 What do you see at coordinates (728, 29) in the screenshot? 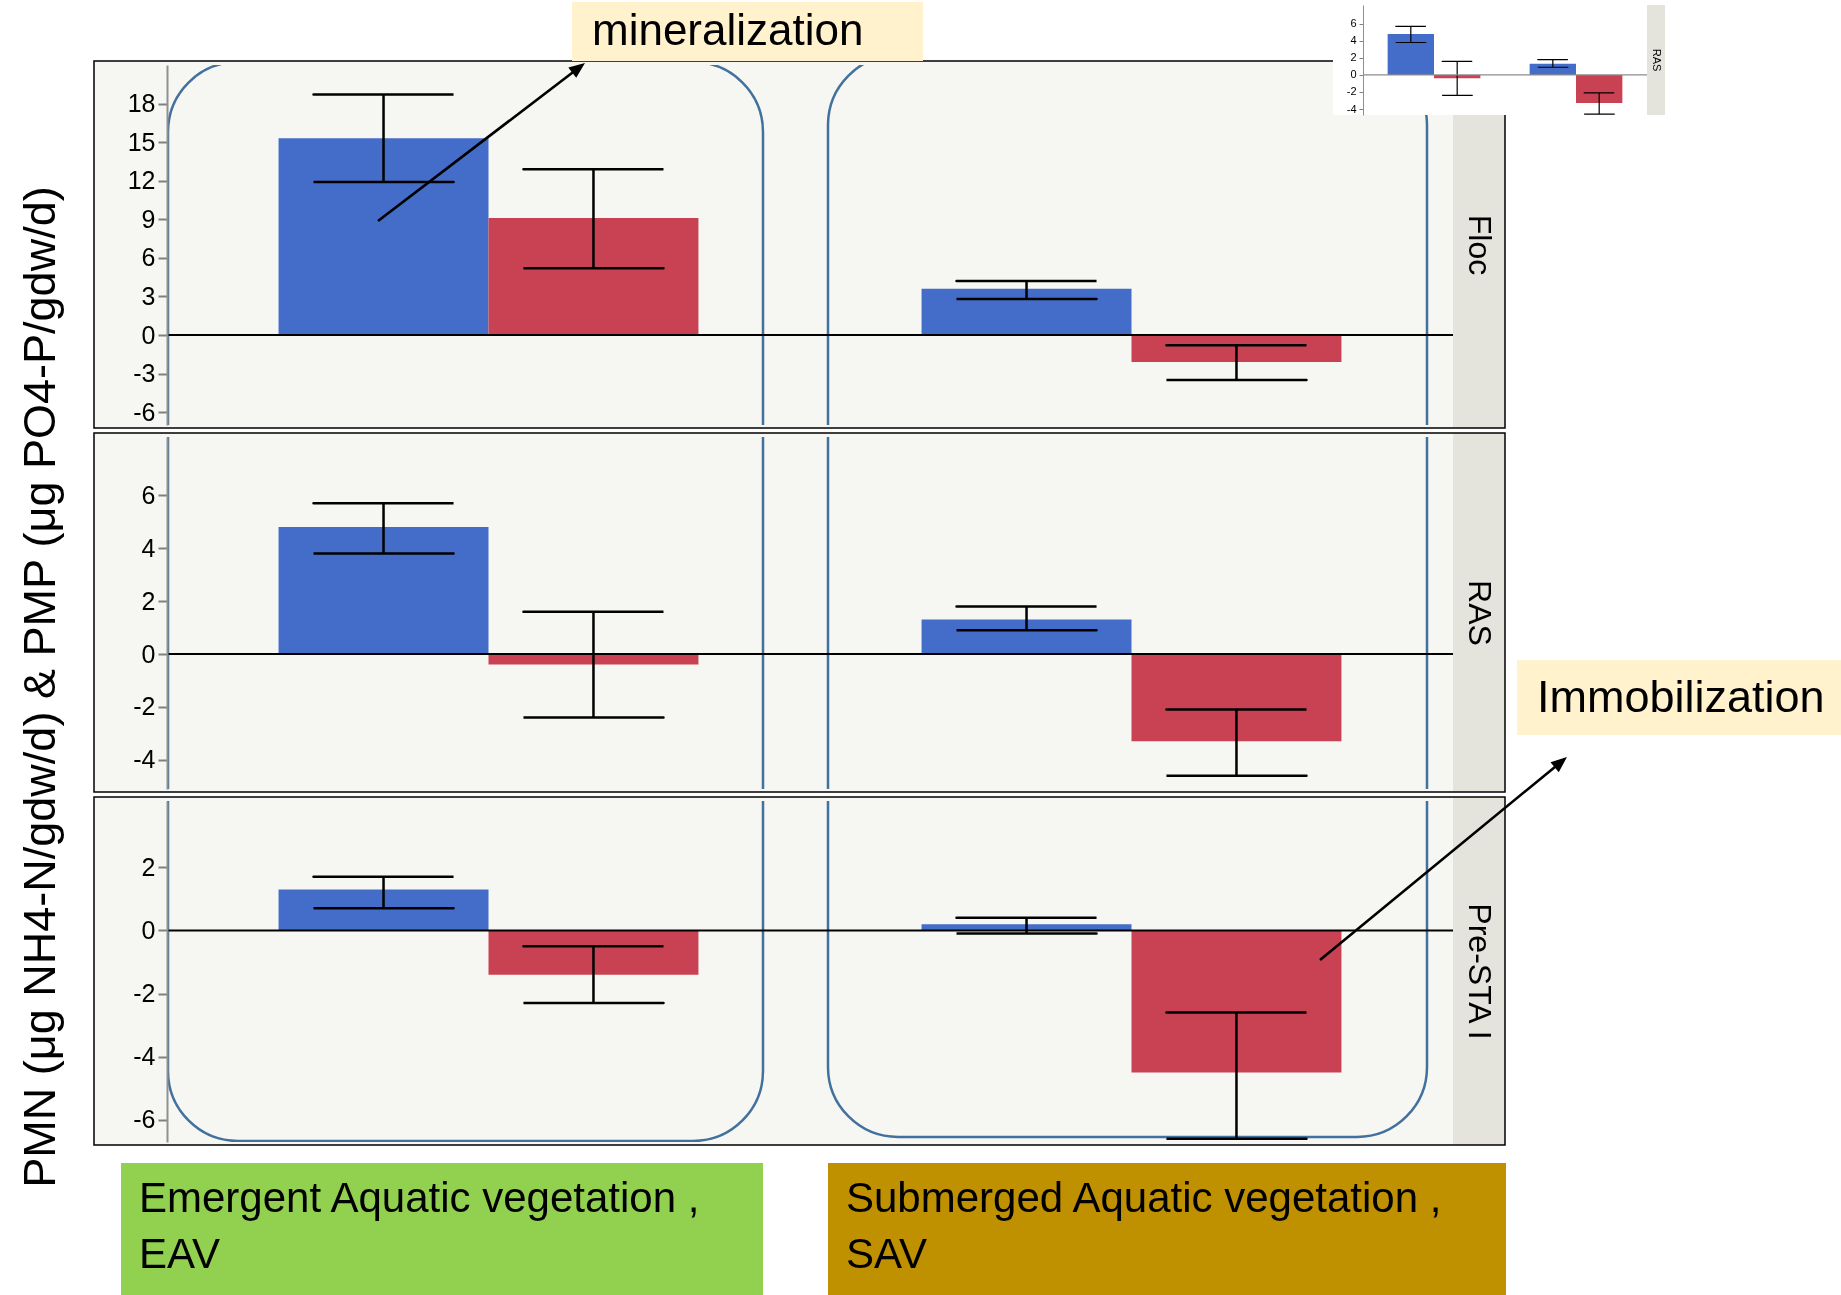
I see `text: mineralization` at bounding box center [728, 29].